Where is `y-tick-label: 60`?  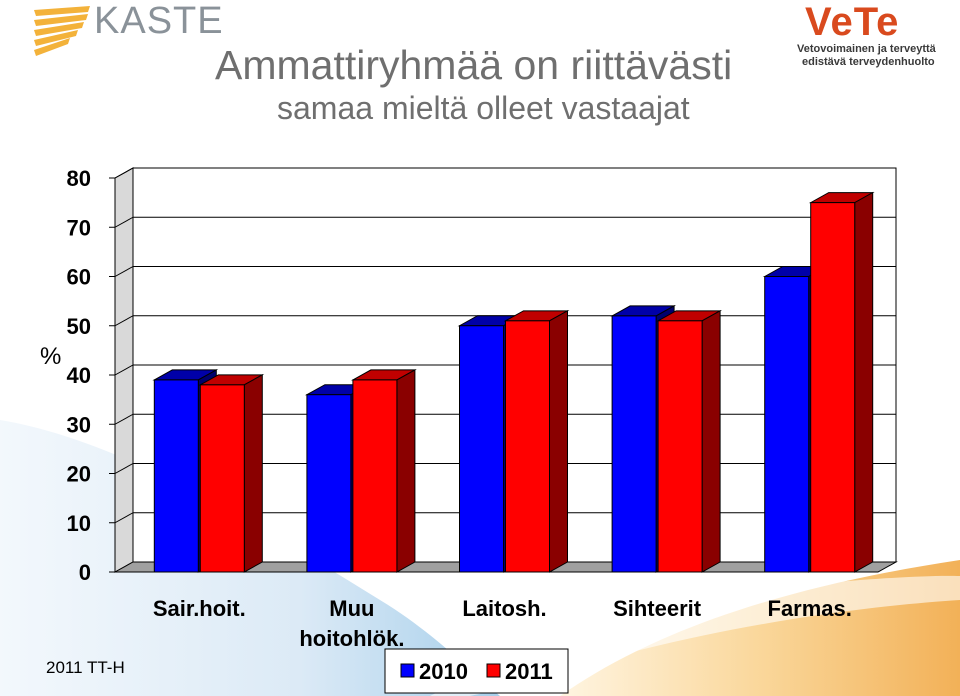 y-tick-label: 60 is located at coordinates (79, 277).